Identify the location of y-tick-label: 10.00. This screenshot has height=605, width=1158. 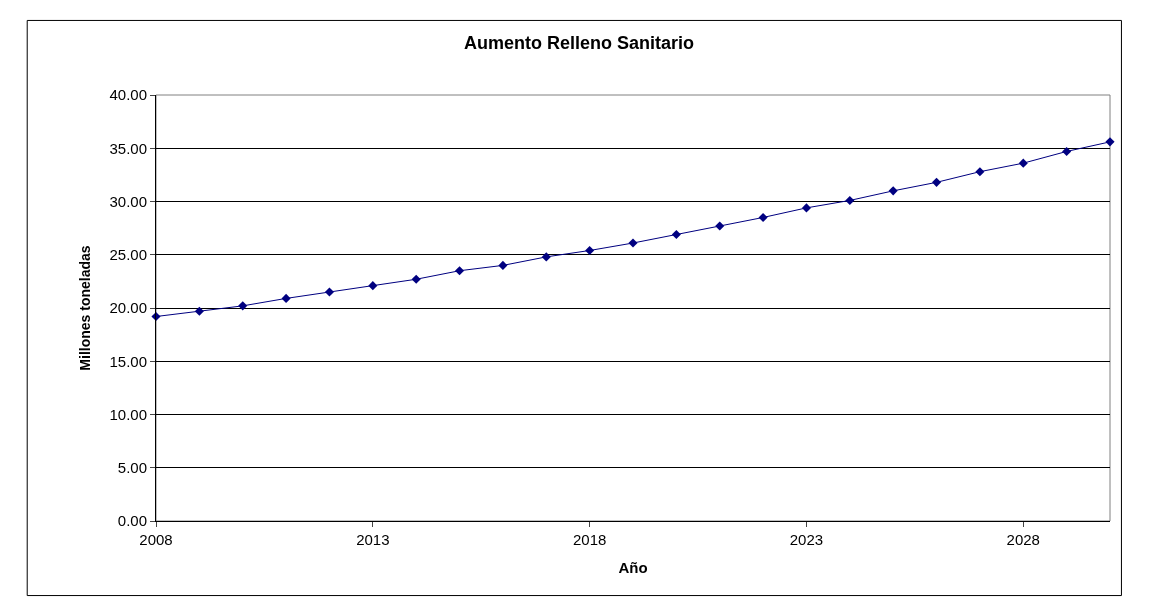
(128, 414).